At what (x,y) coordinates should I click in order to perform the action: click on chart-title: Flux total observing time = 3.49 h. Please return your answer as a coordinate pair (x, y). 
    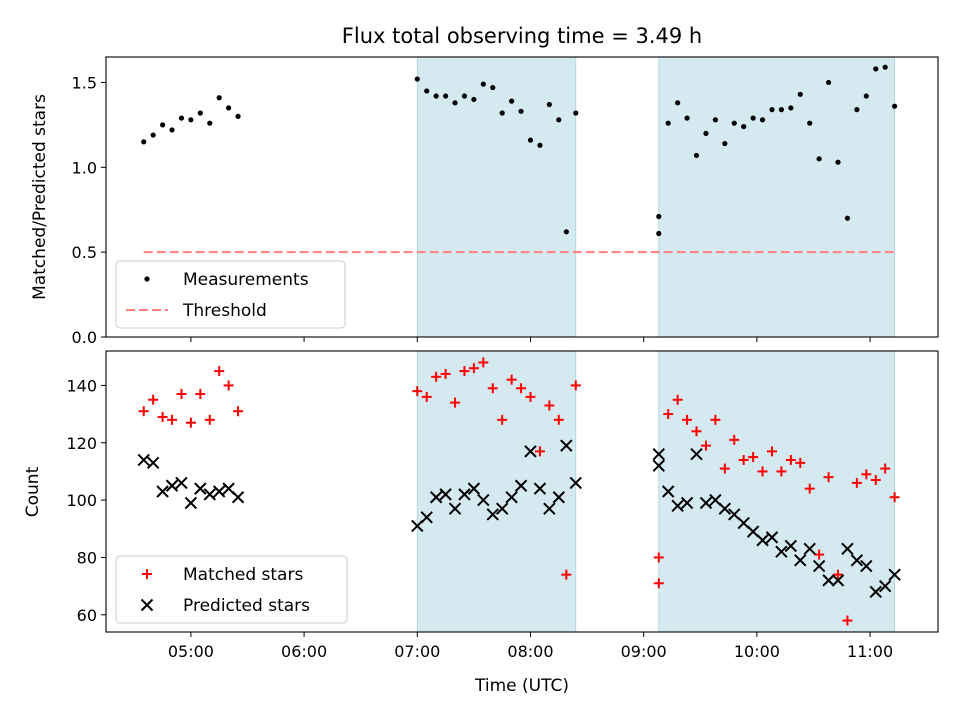
    Looking at the image, I should click on (522, 36).